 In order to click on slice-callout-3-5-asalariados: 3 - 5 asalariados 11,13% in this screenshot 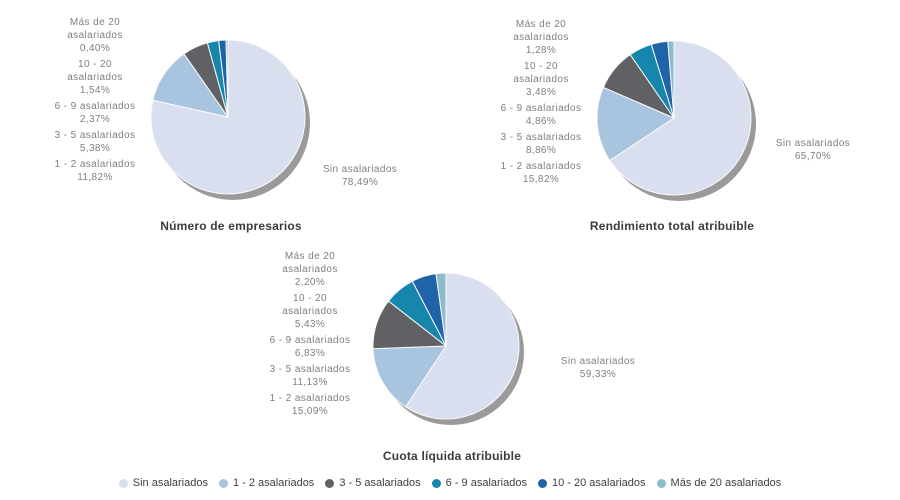, I will do `click(310, 376)`.